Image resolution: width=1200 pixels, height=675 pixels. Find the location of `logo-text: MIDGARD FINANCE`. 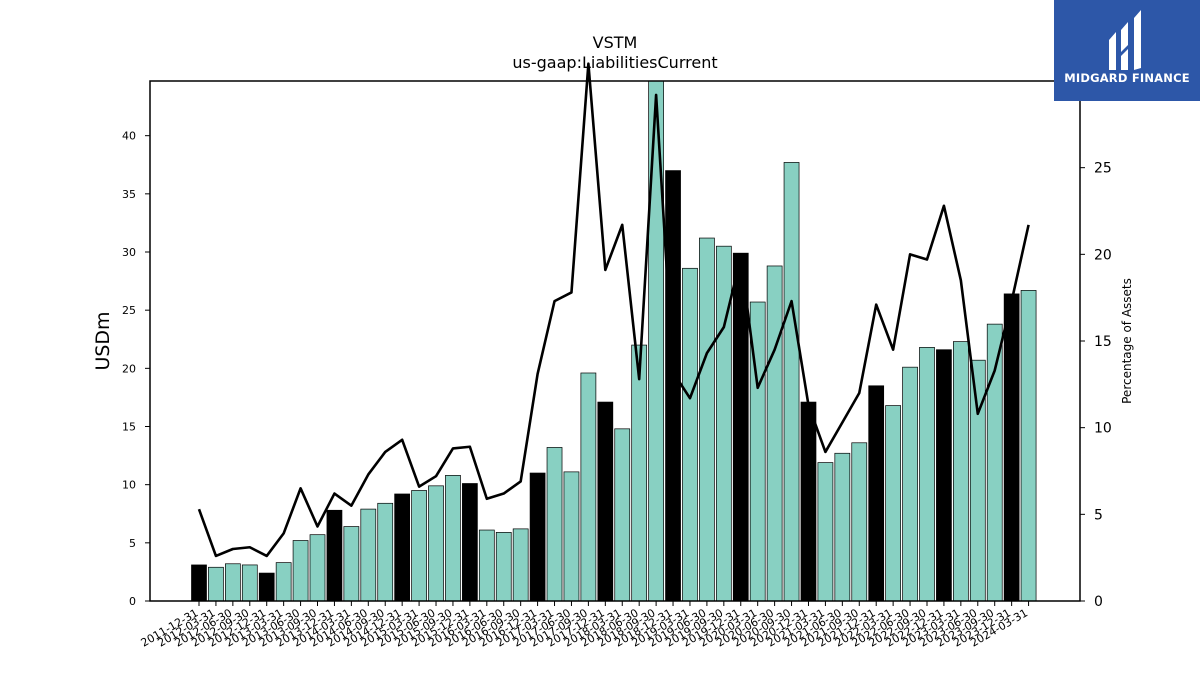

logo-text: MIDGARD FINANCE is located at coordinates (1127, 78).